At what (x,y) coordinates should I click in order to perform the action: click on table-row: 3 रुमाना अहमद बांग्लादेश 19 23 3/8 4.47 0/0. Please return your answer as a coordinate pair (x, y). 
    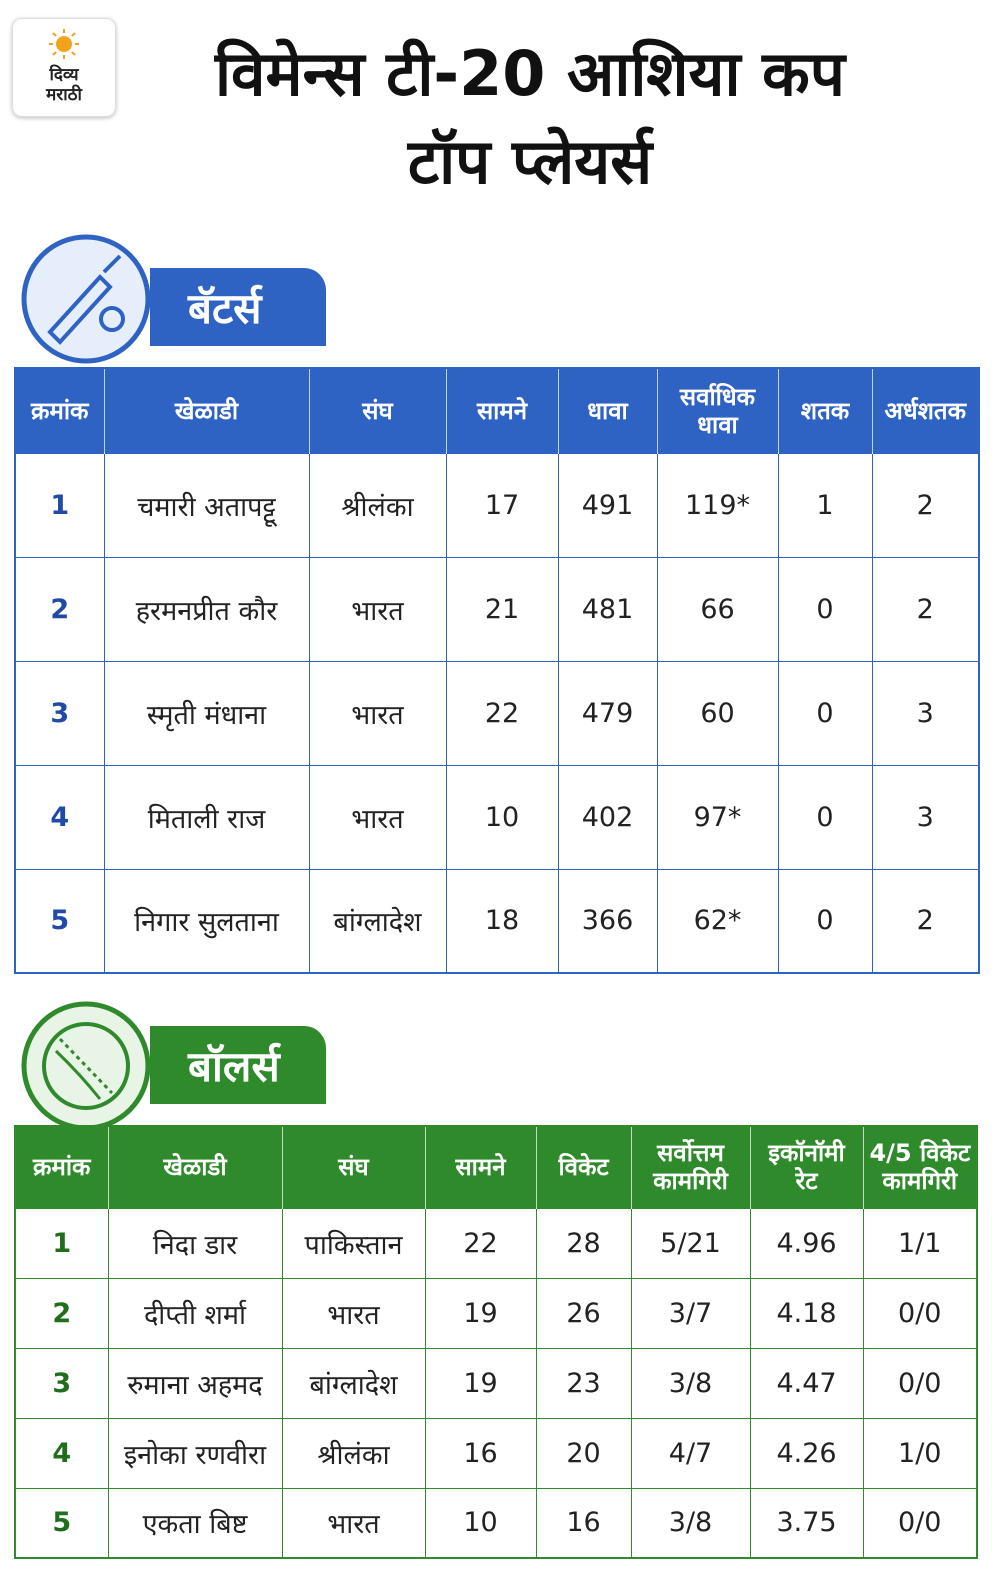
    Looking at the image, I should click on (496, 1383).